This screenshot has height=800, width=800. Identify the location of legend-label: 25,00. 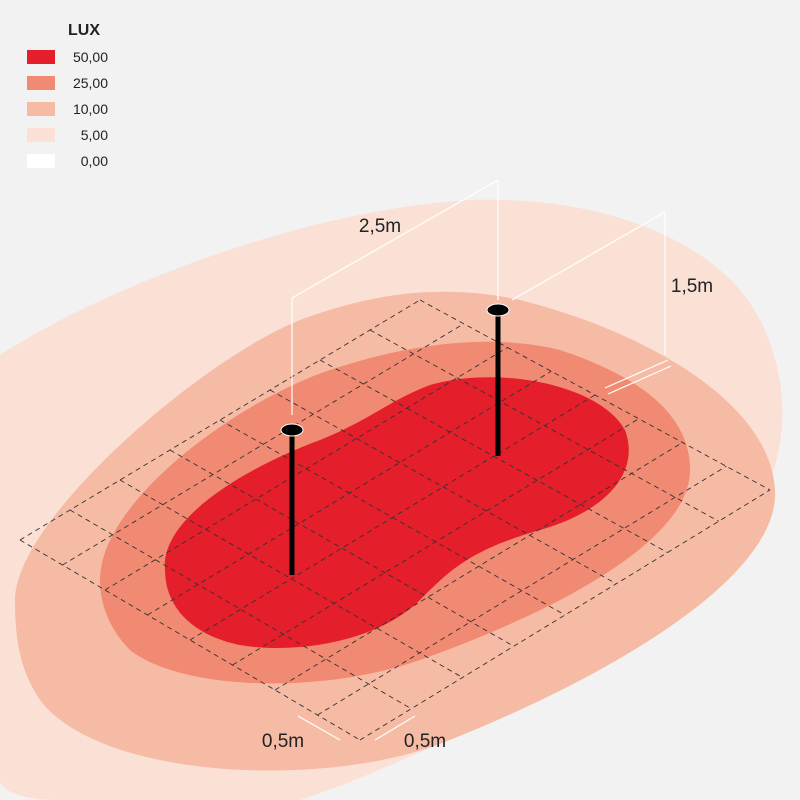
(90, 83).